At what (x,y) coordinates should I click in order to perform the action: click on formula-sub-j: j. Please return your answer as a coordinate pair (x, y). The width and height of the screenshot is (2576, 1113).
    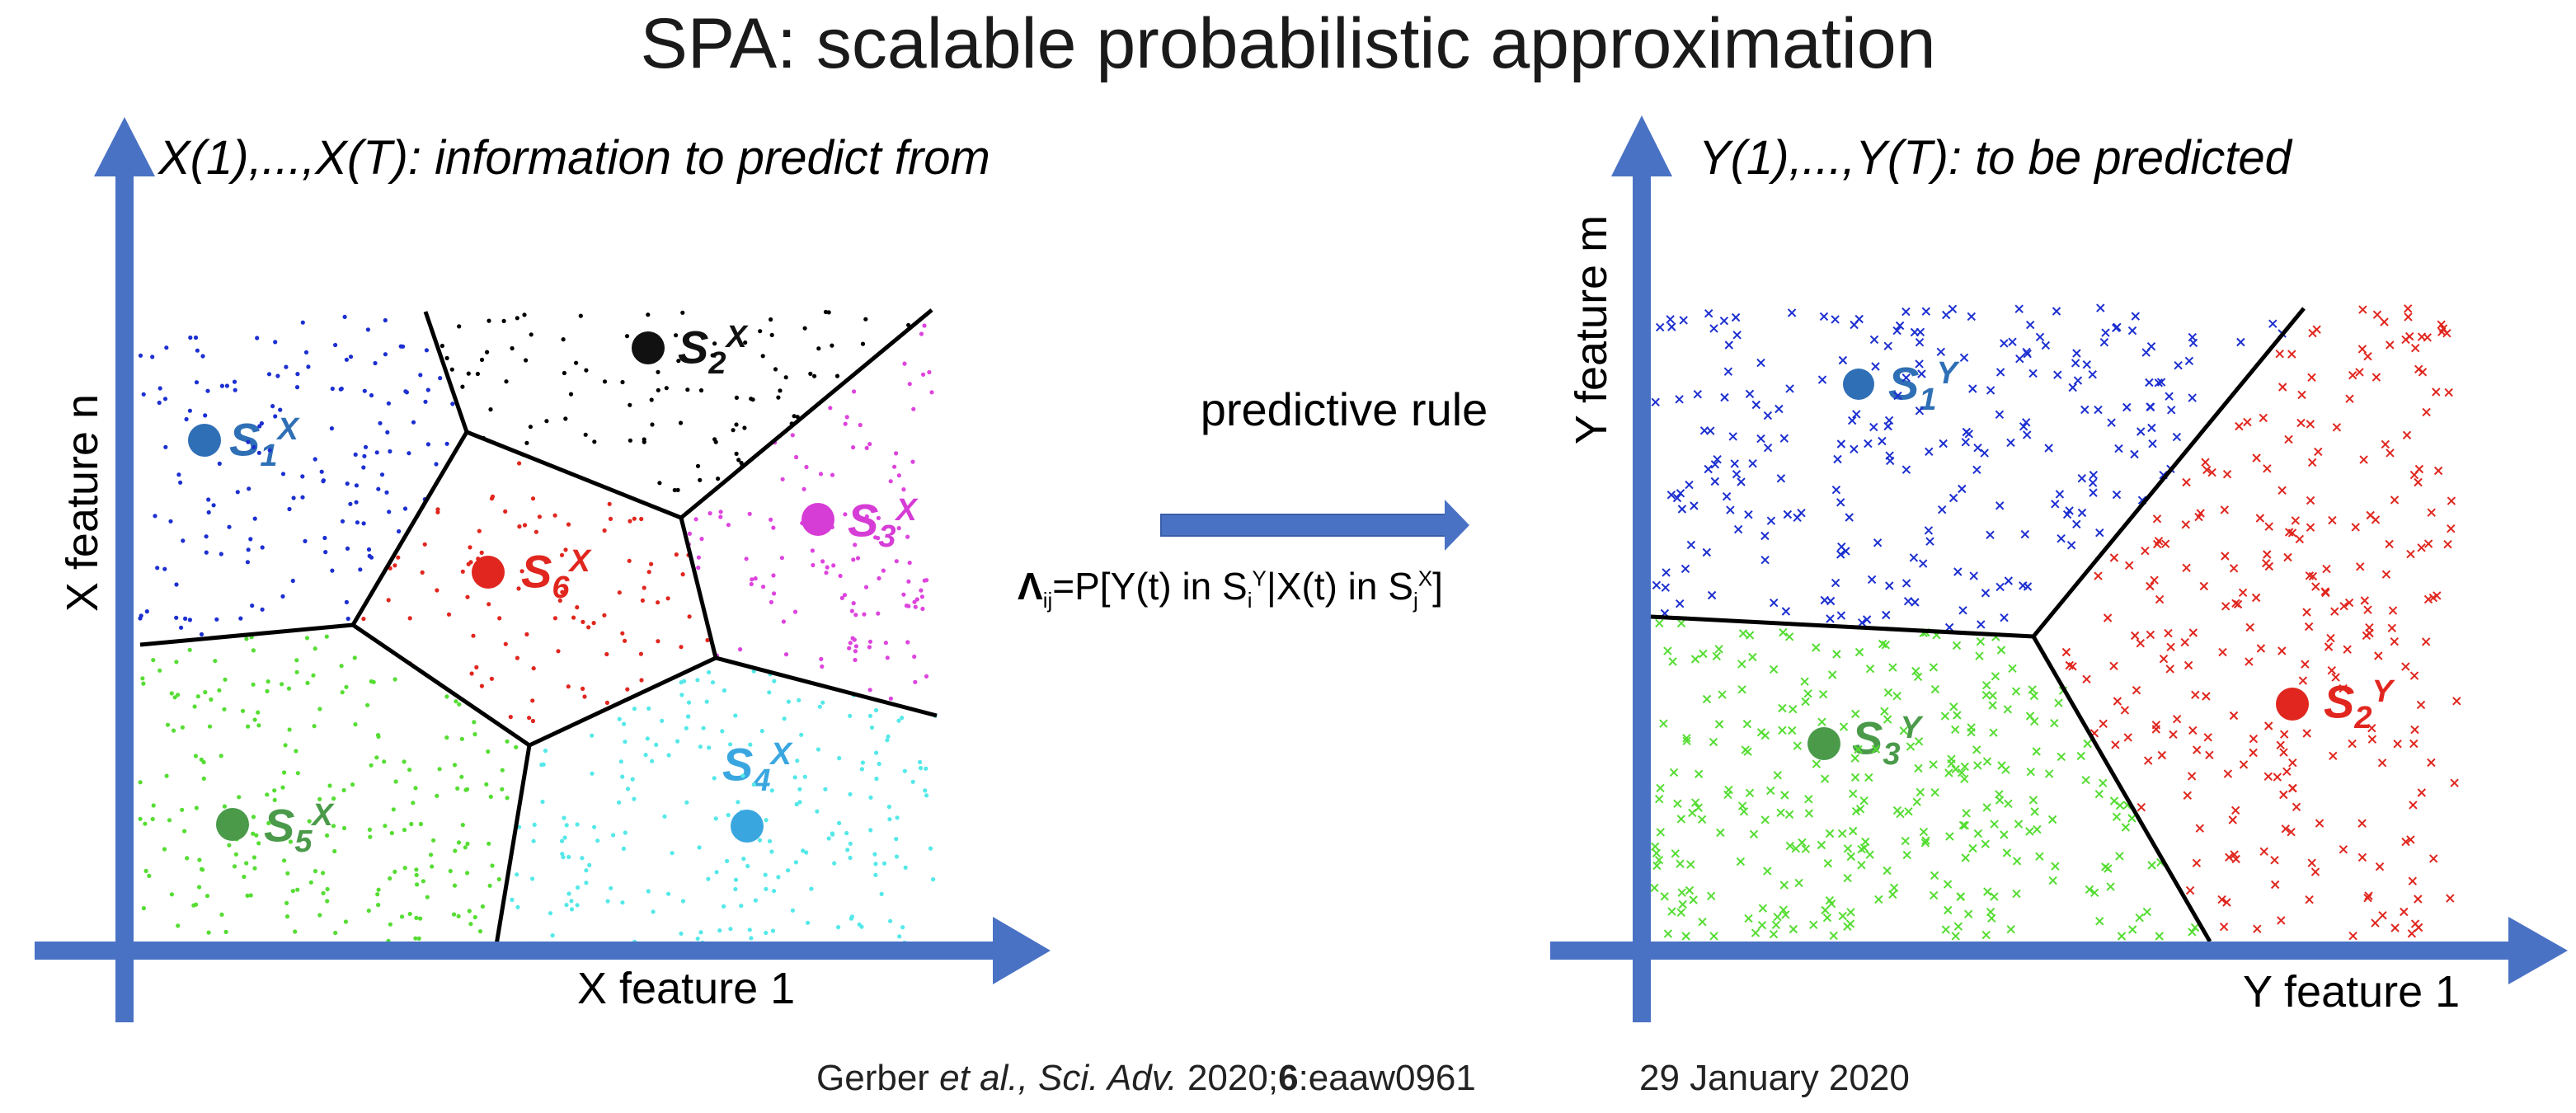
    Looking at the image, I should click on (1415, 600).